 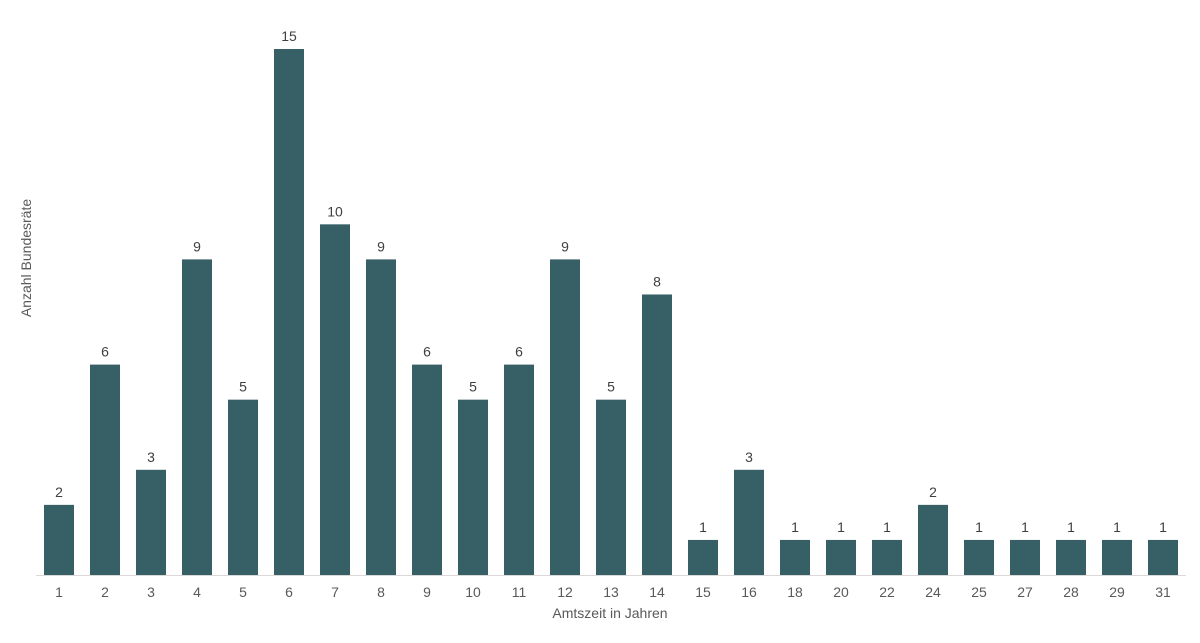 What do you see at coordinates (197, 246) in the screenshot?
I see `data-label-4: 9` at bounding box center [197, 246].